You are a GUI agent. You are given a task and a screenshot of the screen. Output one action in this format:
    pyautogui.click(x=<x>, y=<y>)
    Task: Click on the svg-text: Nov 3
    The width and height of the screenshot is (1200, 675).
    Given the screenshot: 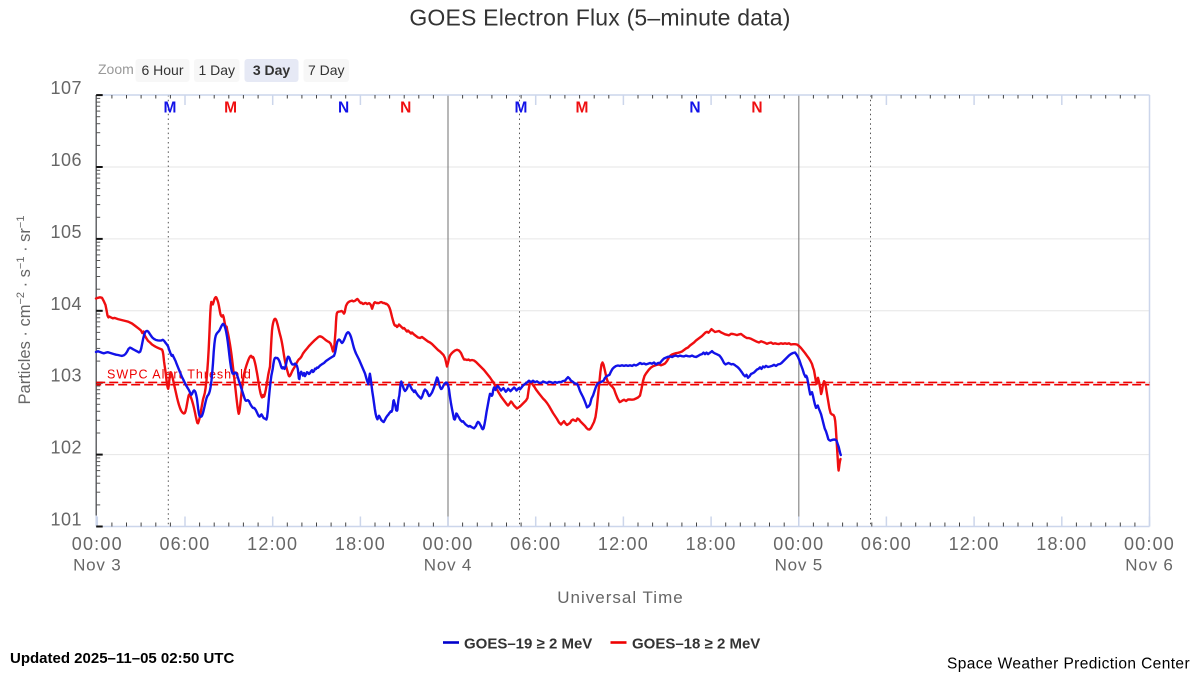 What is the action you would take?
    pyautogui.click(x=97, y=565)
    